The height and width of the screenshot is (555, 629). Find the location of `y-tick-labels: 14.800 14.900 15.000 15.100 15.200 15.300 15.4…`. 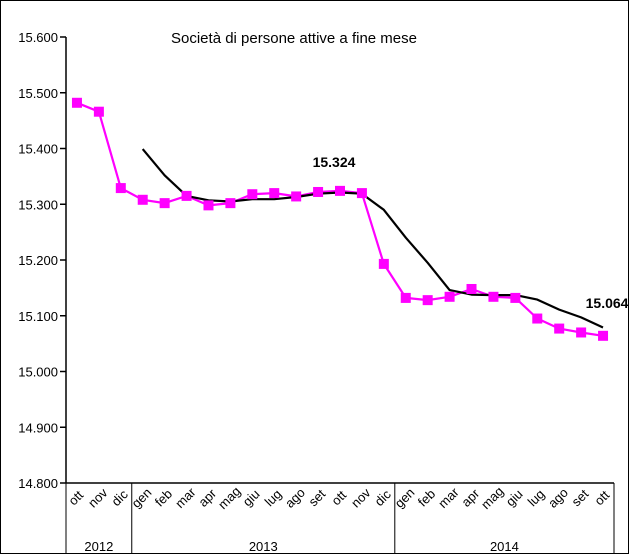

y-tick-labels: 14.800 14.900 15.000 15.100 15.200 15.300 15.4… is located at coordinates (38, 260).